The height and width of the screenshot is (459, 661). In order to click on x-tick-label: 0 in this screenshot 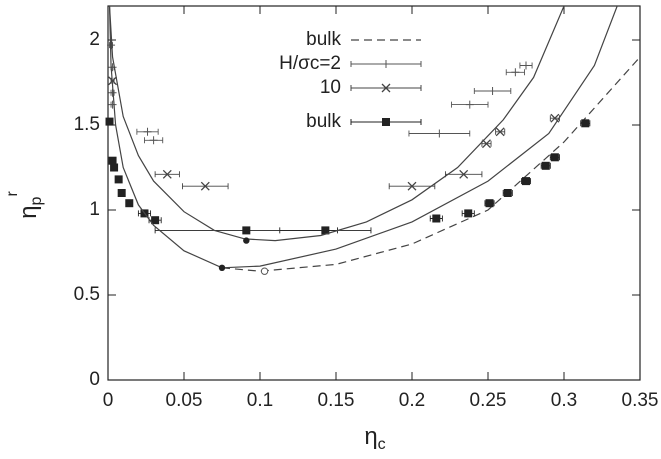, I will do `click(108, 400)`.